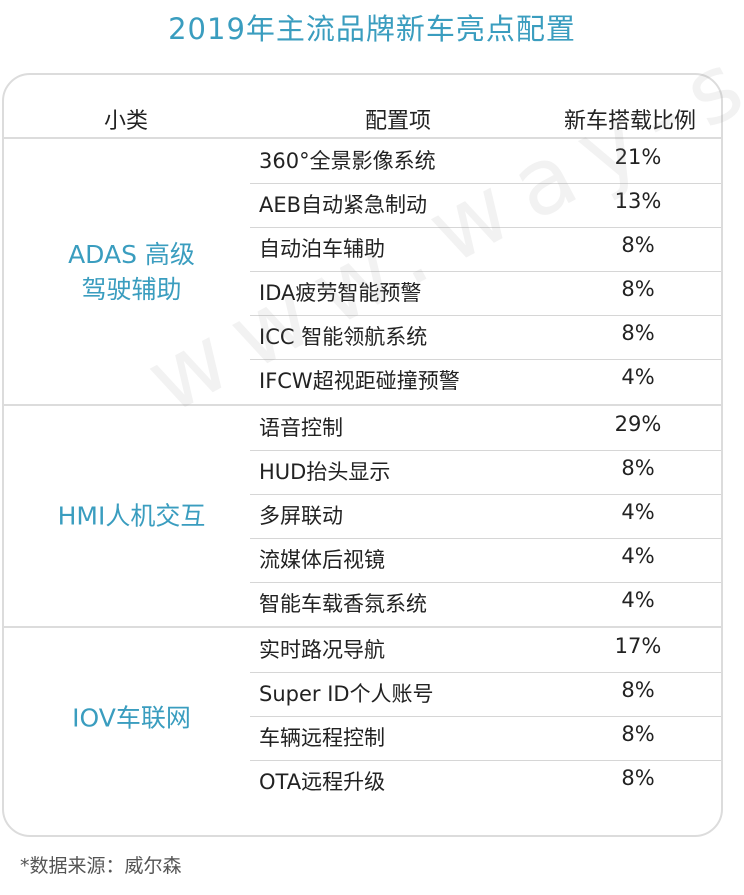 The height and width of the screenshot is (895, 744). I want to click on category-line: ADAS 高级 驾驶辅助, so click(131, 271).